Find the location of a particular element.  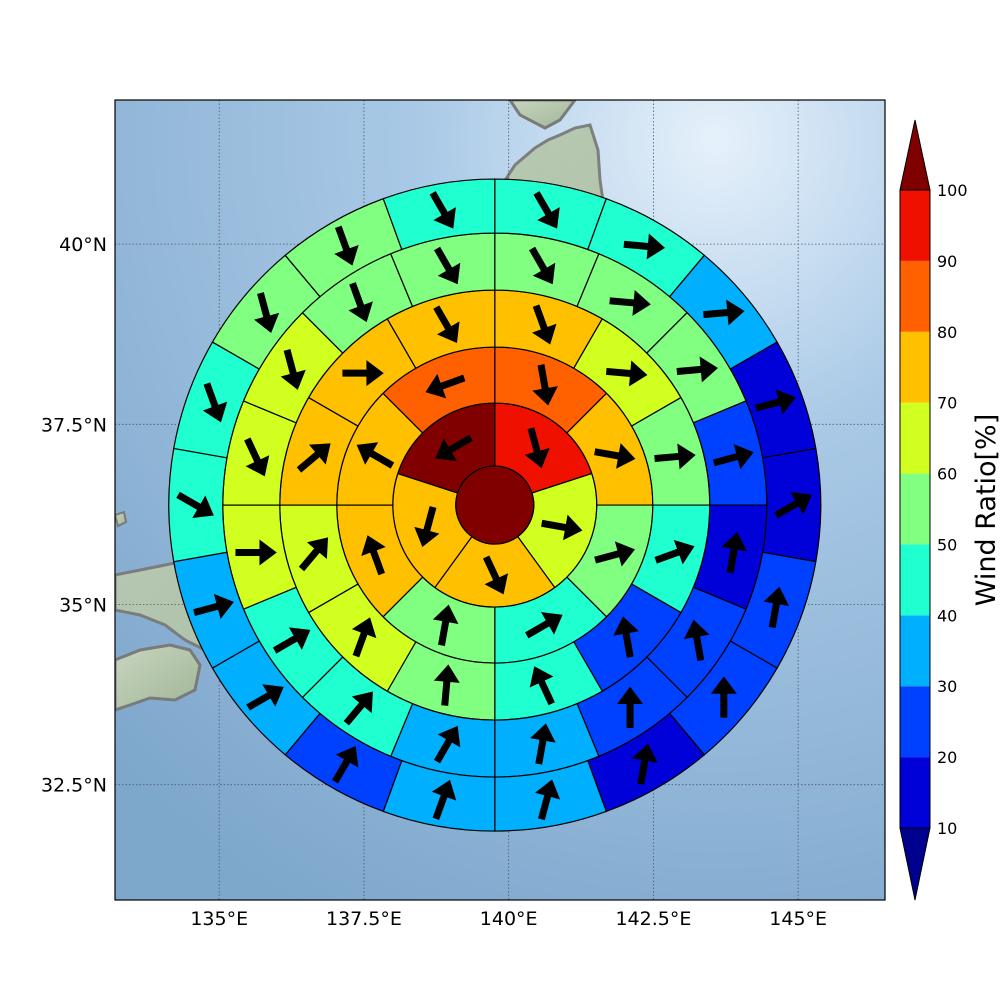

y-tick-label: 37.5°N is located at coordinates (74, 425).